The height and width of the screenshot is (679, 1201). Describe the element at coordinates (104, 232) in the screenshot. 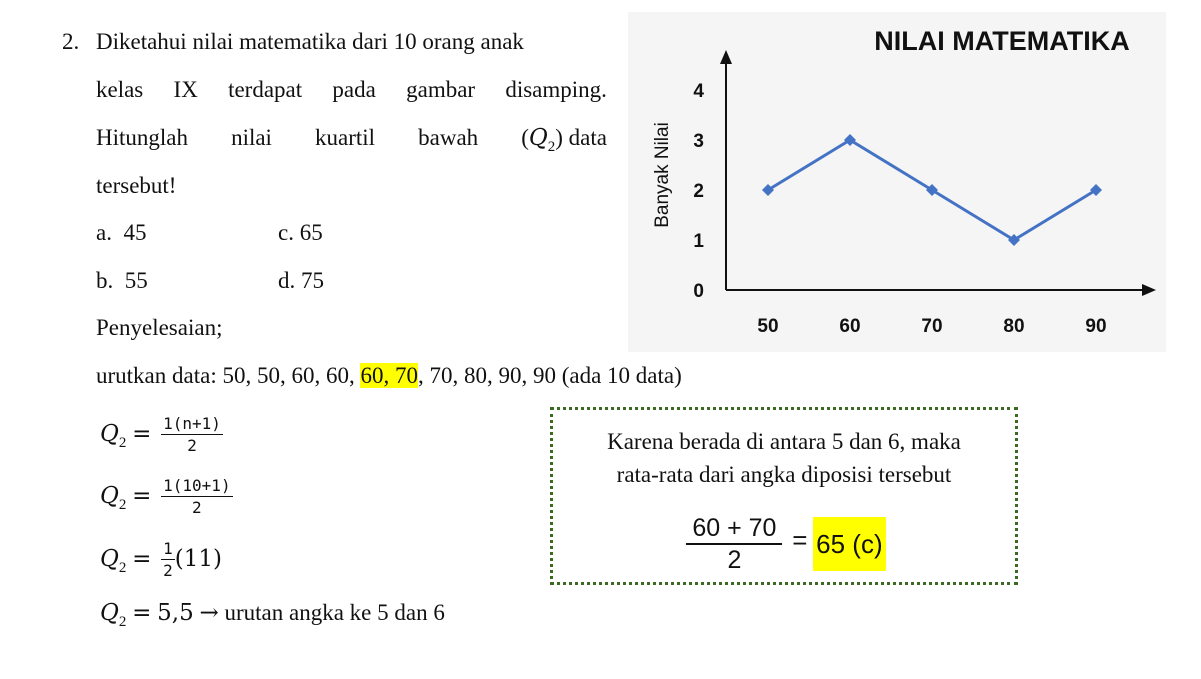

I see `option-a-label: a.` at that location.